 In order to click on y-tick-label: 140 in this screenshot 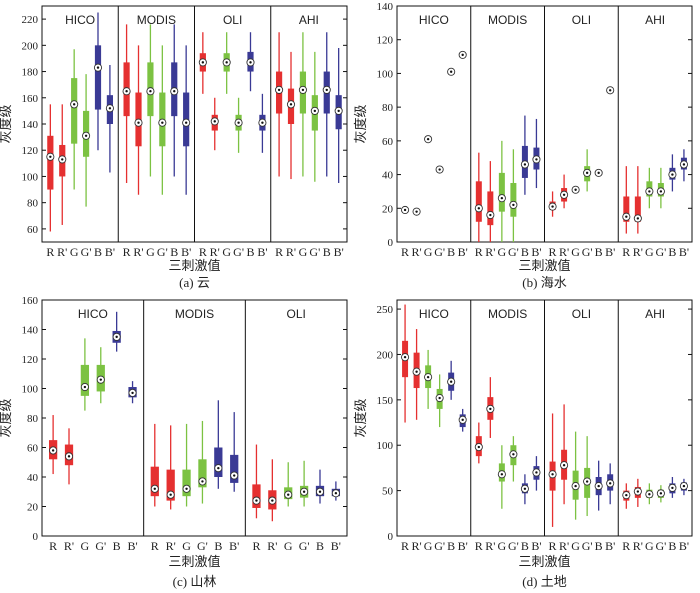, I will do `click(385, 7)`.